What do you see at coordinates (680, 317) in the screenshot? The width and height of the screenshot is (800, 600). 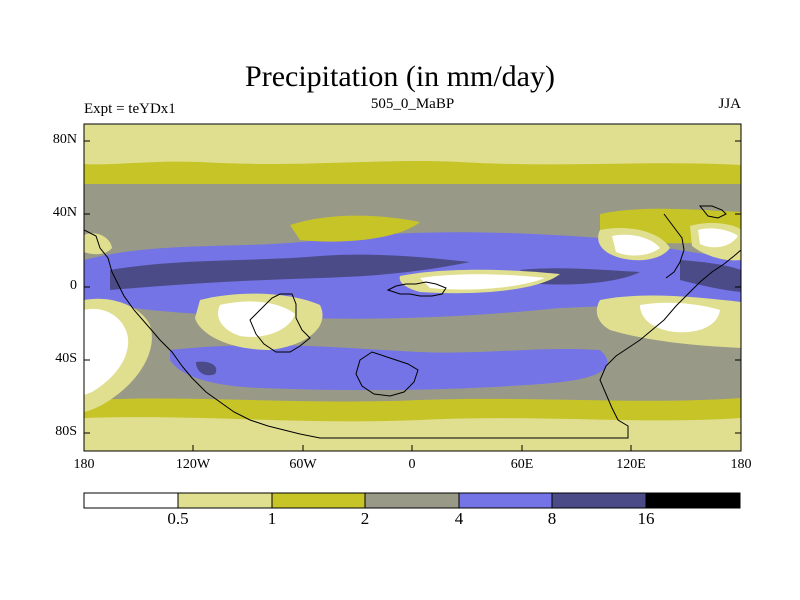 I see `patch-africa-verydry` at bounding box center [680, 317].